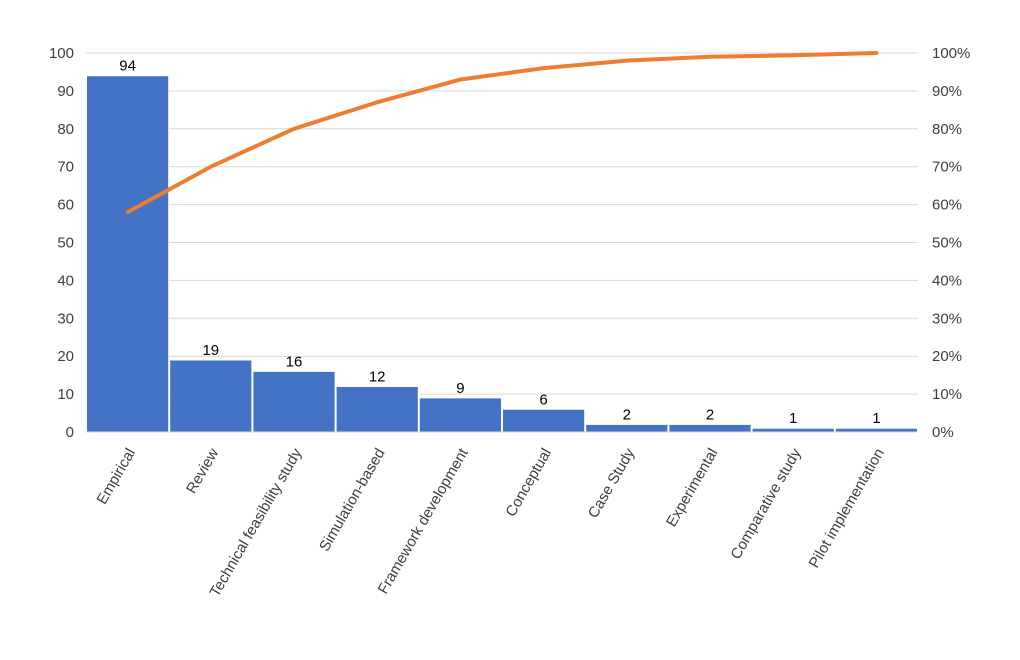 This screenshot has width=1020, height=660. Describe the element at coordinates (116, 477) in the screenshot. I see `x-tick-label: Empirical` at that location.